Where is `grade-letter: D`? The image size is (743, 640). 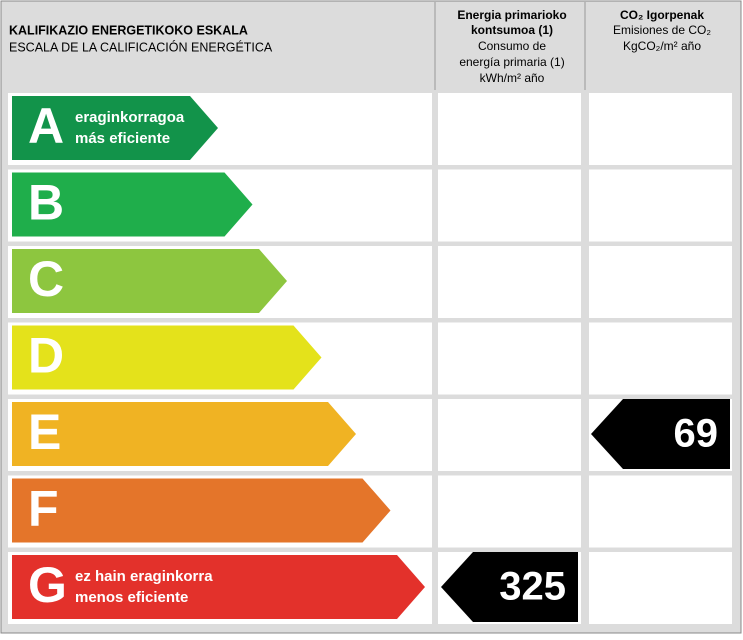 grade-letter: D is located at coordinates (46, 356).